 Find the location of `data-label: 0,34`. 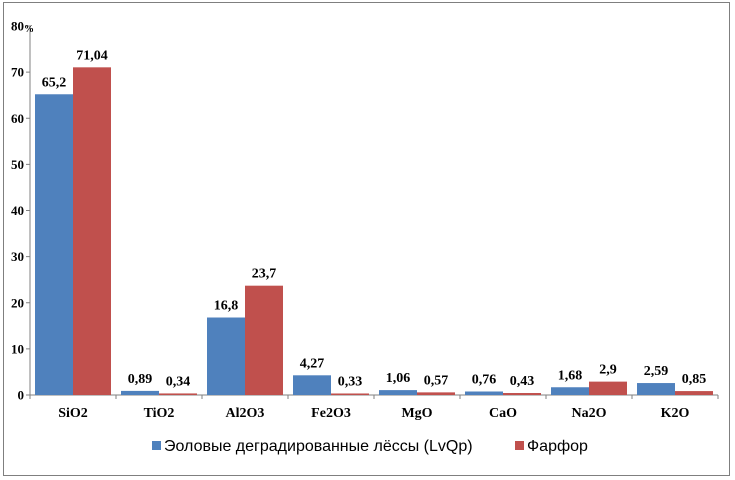

data-label: 0,34 is located at coordinates (178, 381).